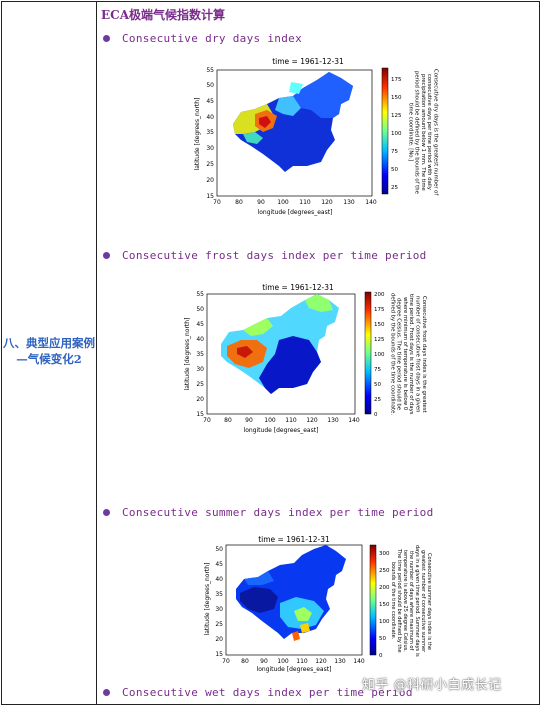 The height and width of the screenshot is (706, 542). What do you see at coordinates (305, 628) in the screenshot?
I see `map-region-hotspot` at bounding box center [305, 628].